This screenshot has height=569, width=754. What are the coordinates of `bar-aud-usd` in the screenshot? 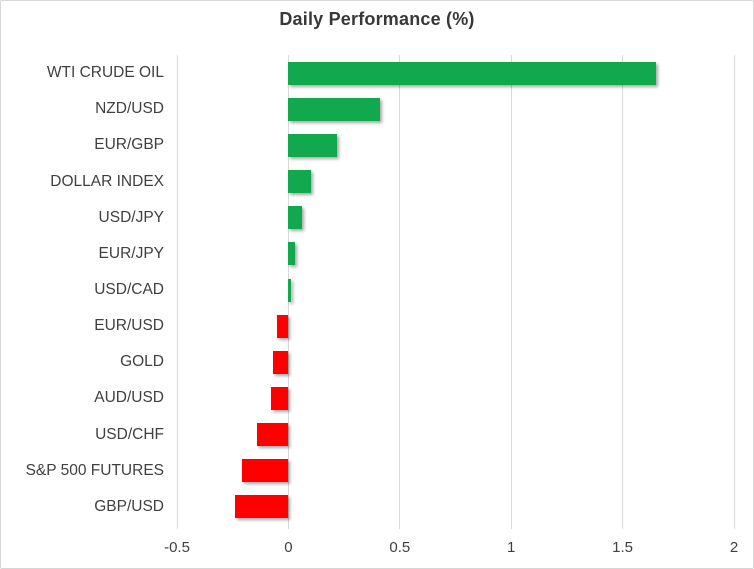 It's located at (279, 398).